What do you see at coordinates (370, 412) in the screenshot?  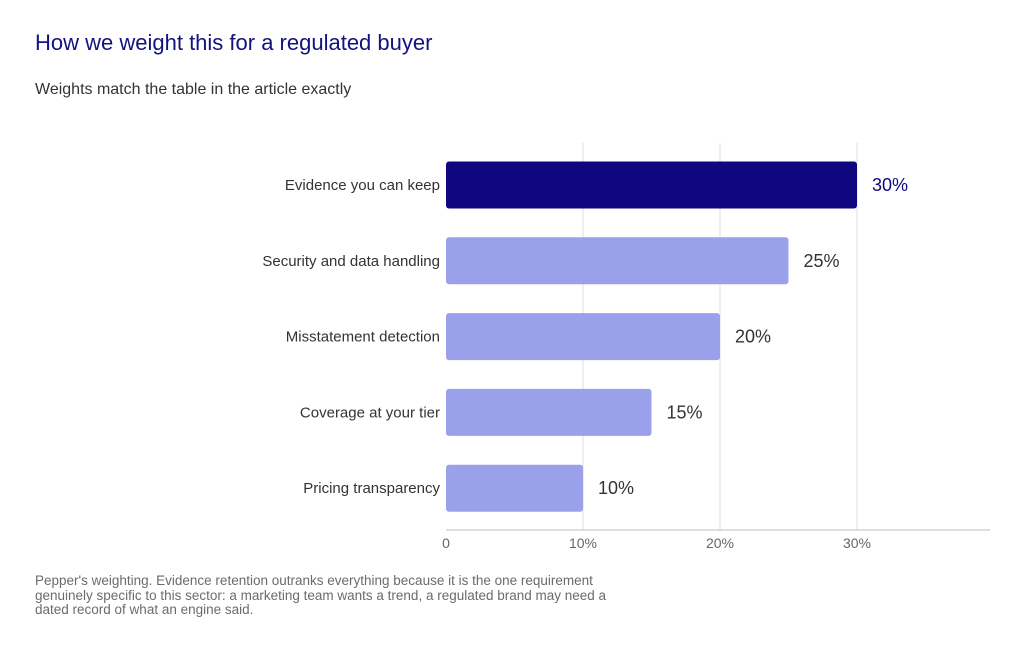 I see `category-label: Coverage at your tier` at bounding box center [370, 412].